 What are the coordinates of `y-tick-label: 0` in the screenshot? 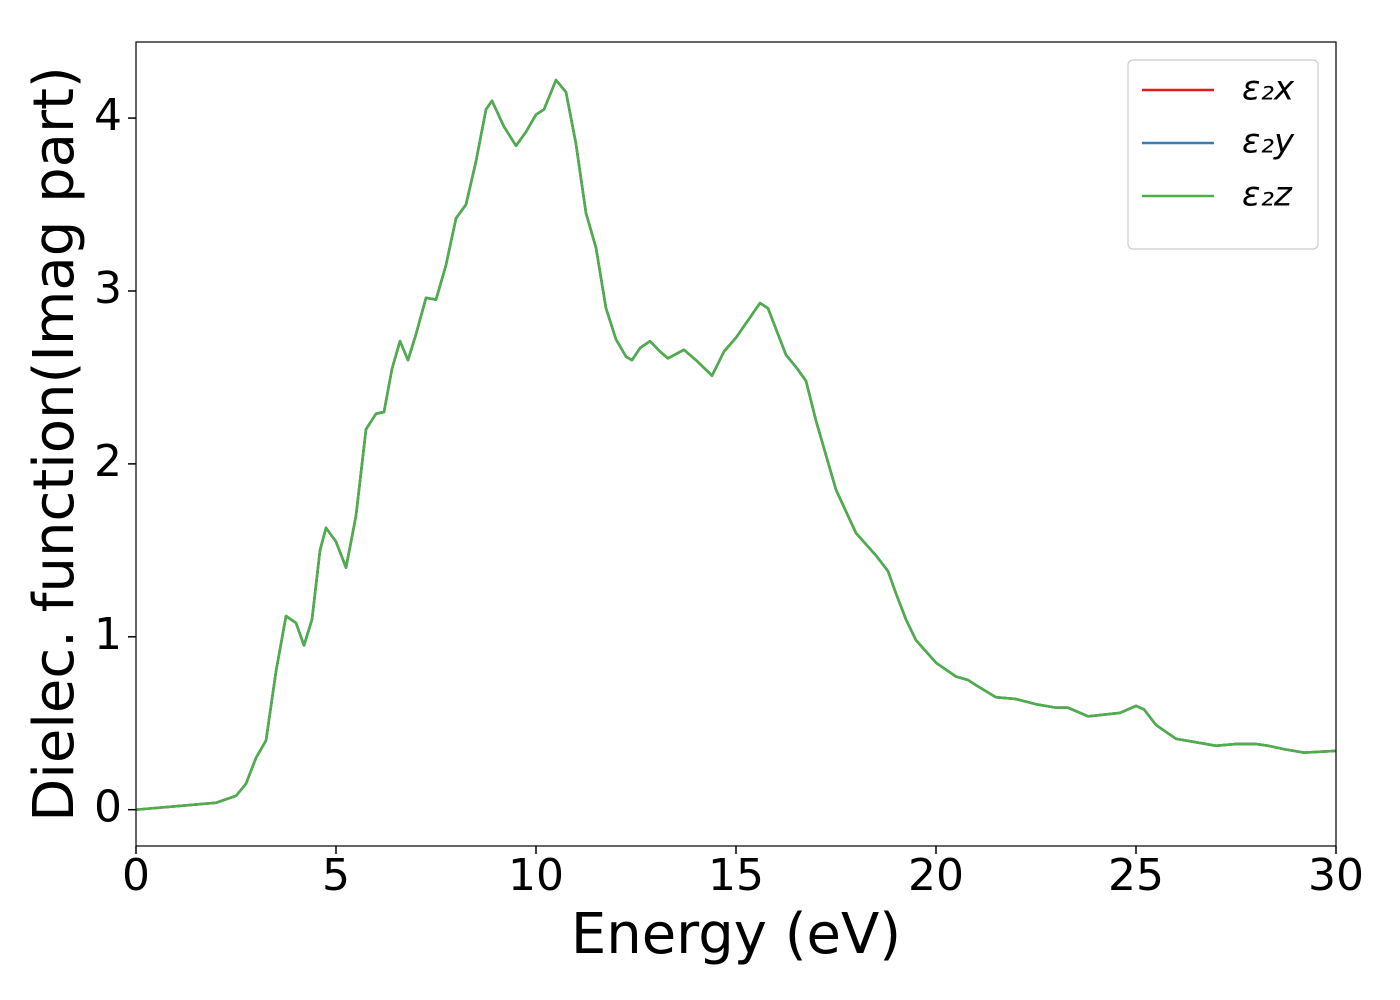 It's located at (108, 807).